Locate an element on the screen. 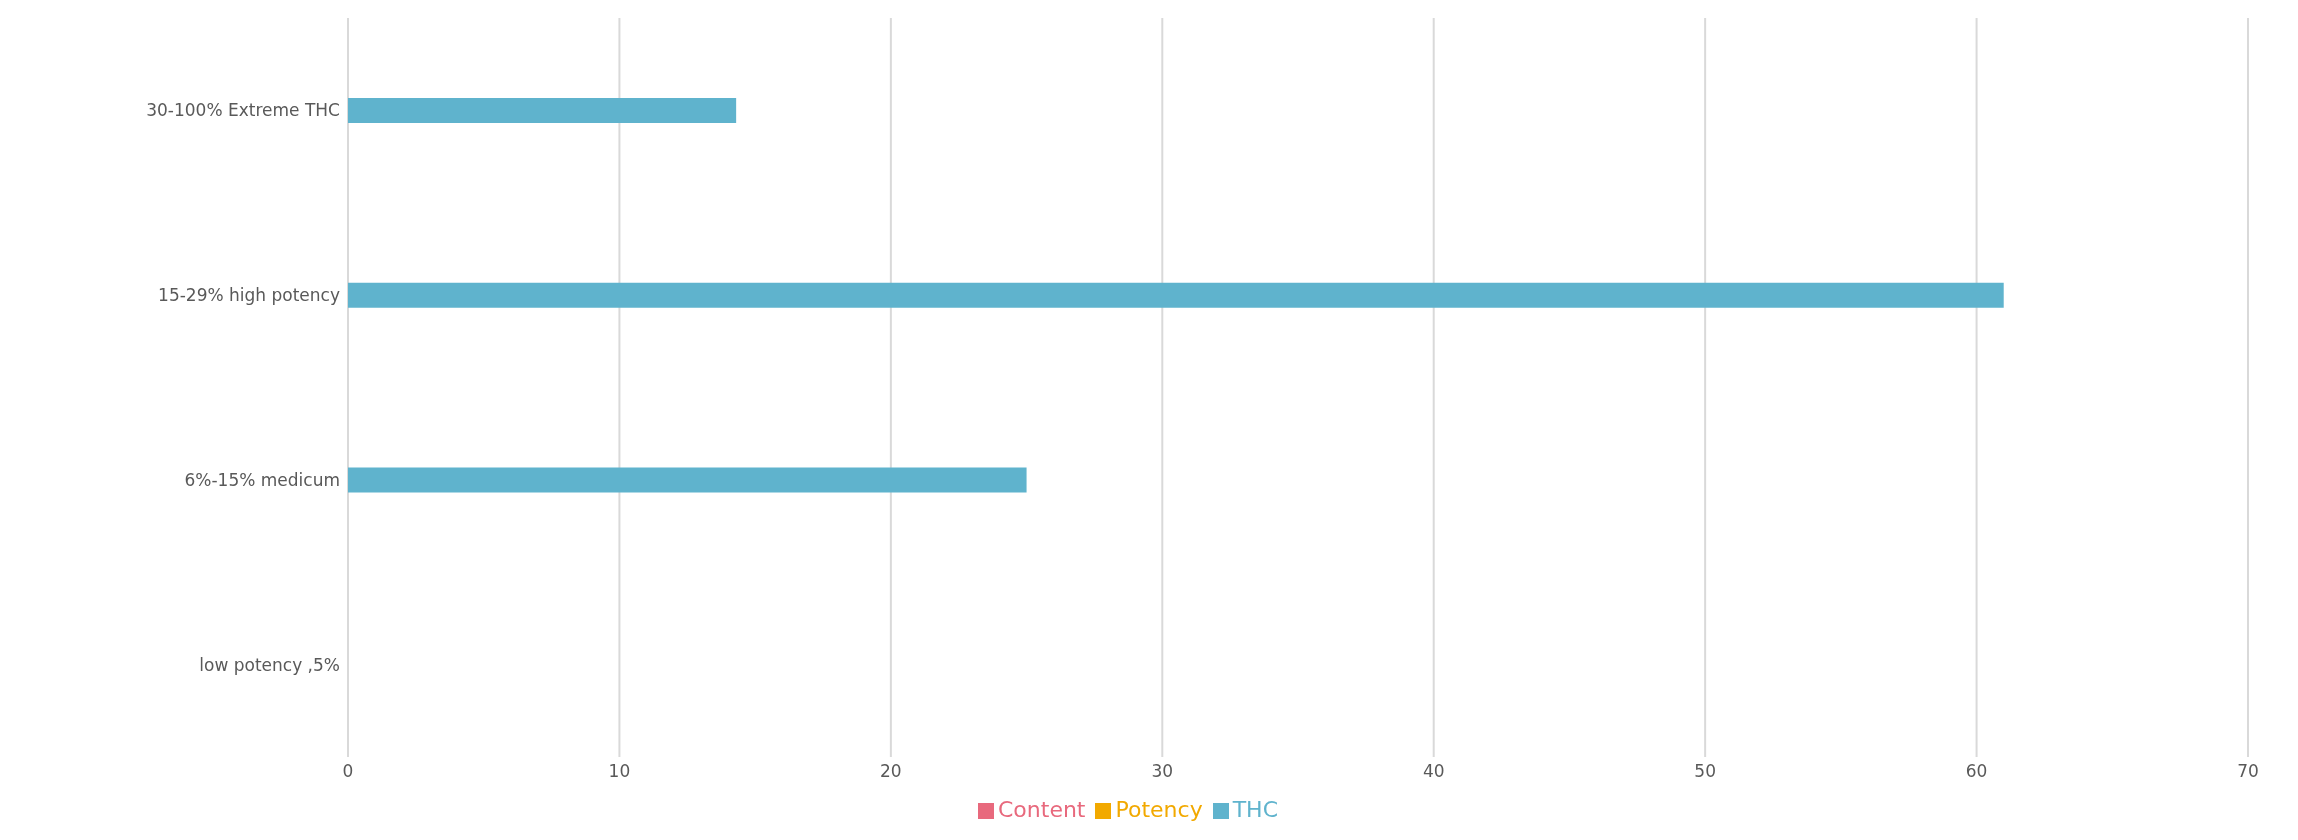 The image size is (2298, 840). y-tick-label: 15-29% high potency is located at coordinates (249, 295).